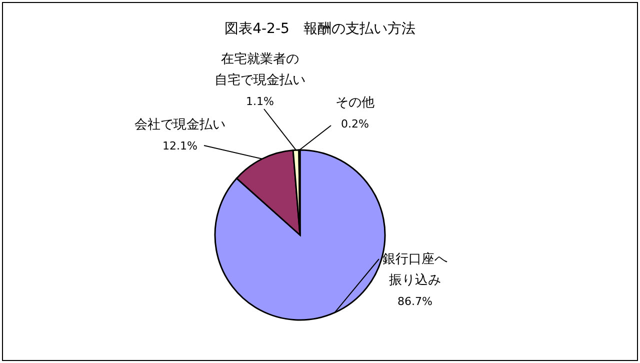 This screenshot has height=363, width=640. I want to click on slice-label: 在宅就業者の自宅で現金払い, so click(260, 69).